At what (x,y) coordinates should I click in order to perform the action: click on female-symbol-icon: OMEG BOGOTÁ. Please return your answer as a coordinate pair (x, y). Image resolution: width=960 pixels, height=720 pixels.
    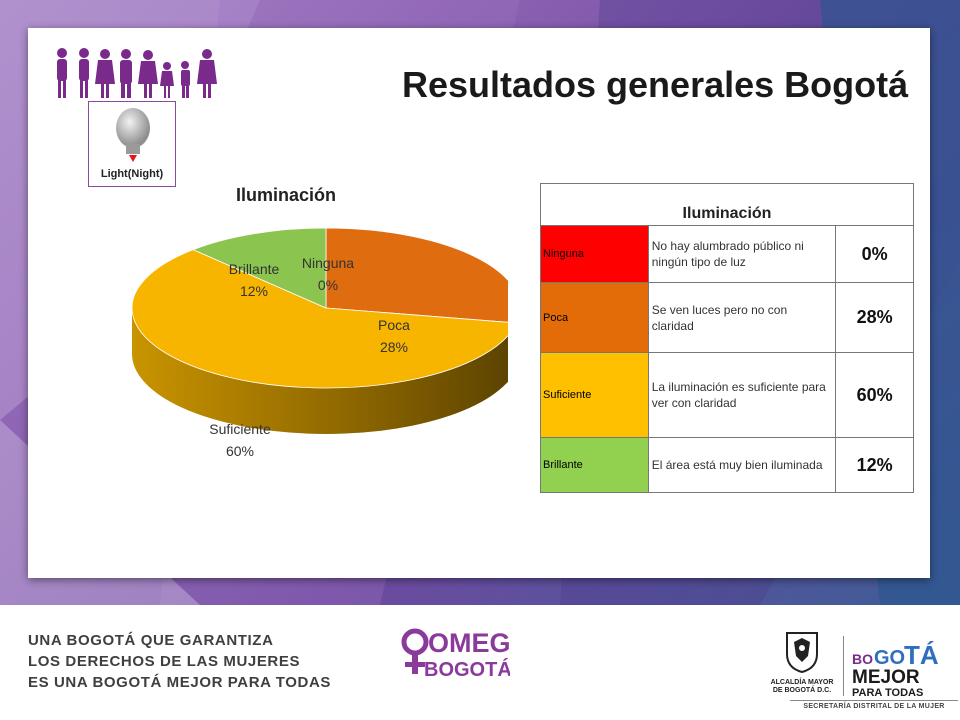
    Looking at the image, I should click on (456, 654).